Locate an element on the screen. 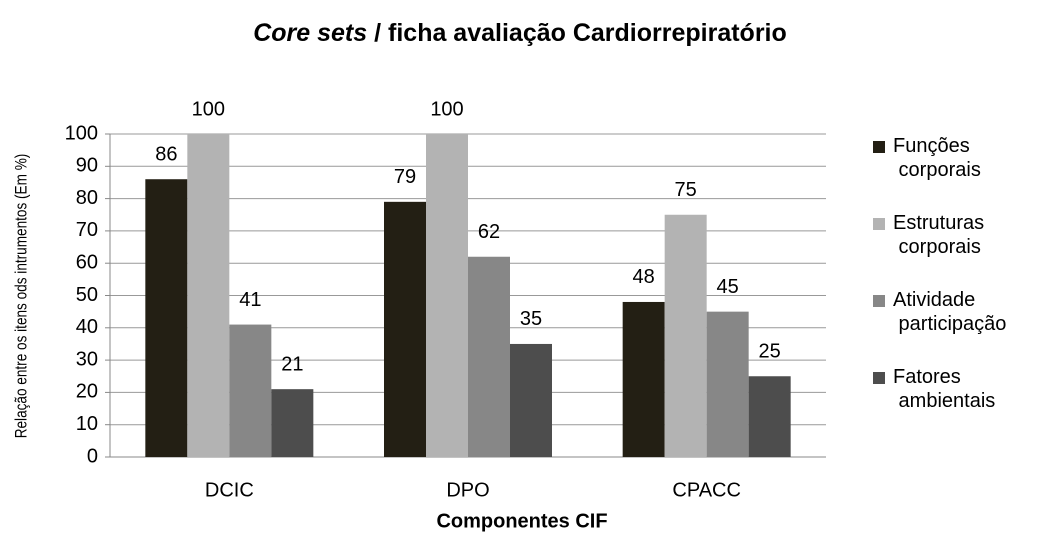  value-label: 41 is located at coordinates (250, 300).